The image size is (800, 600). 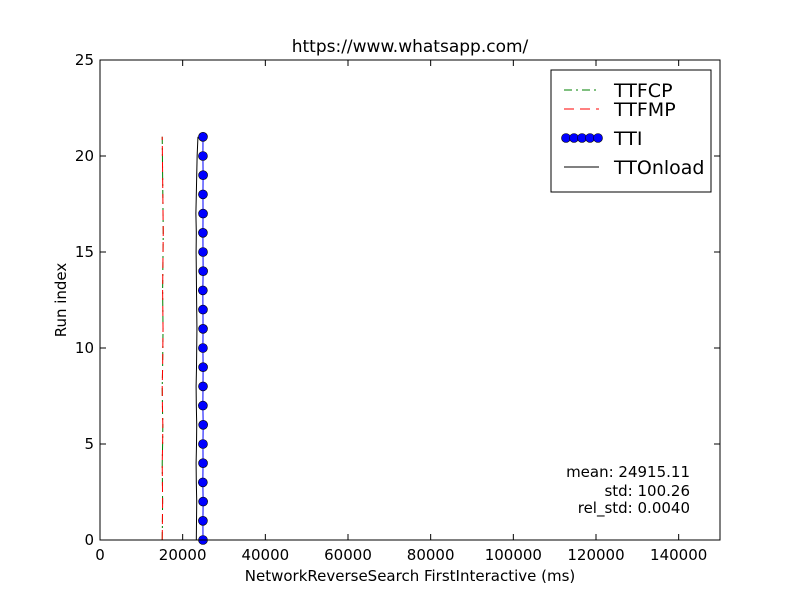 What do you see at coordinates (84, 60) in the screenshot?
I see `y-tick-label: 25` at bounding box center [84, 60].